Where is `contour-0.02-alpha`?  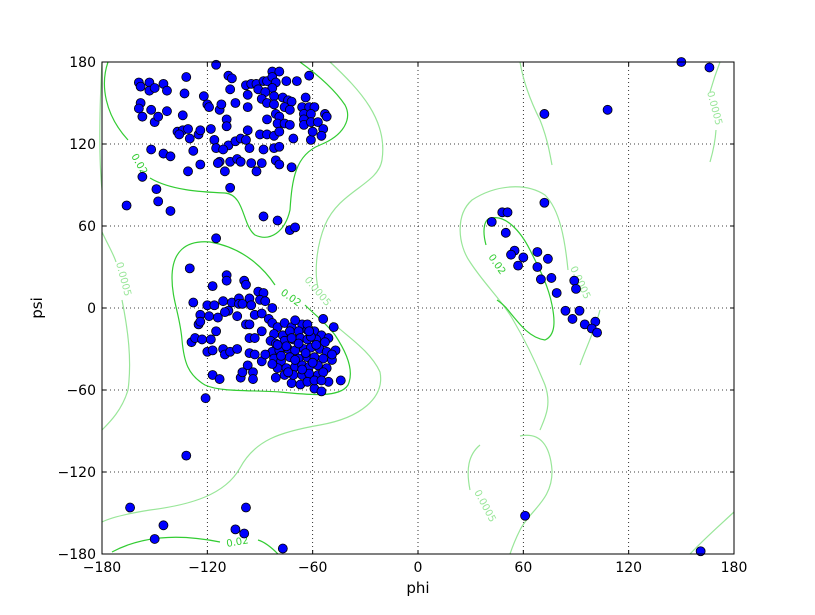
contour-0.02-alpha is located at coordinates (261, 318).